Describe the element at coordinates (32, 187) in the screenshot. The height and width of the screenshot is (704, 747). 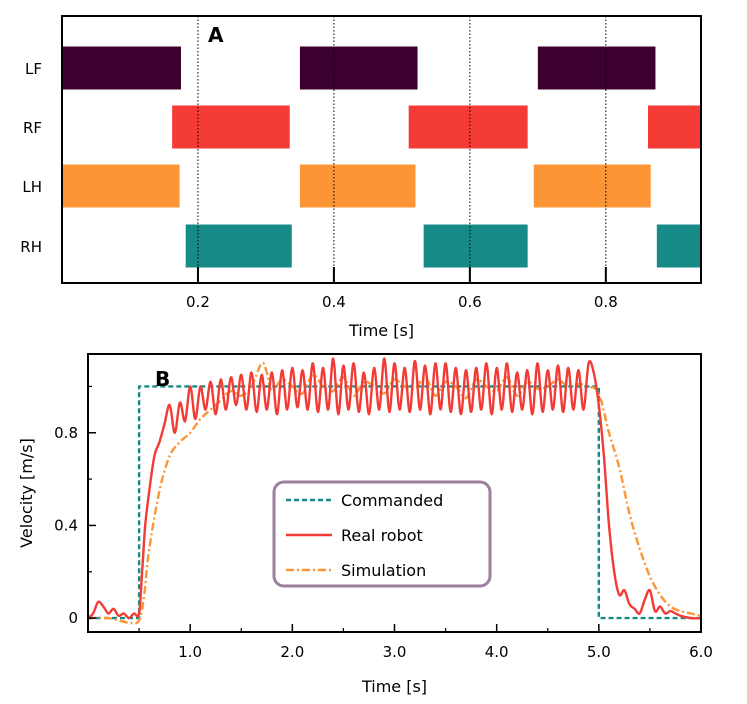
I see `row-label-lh: LH` at that location.